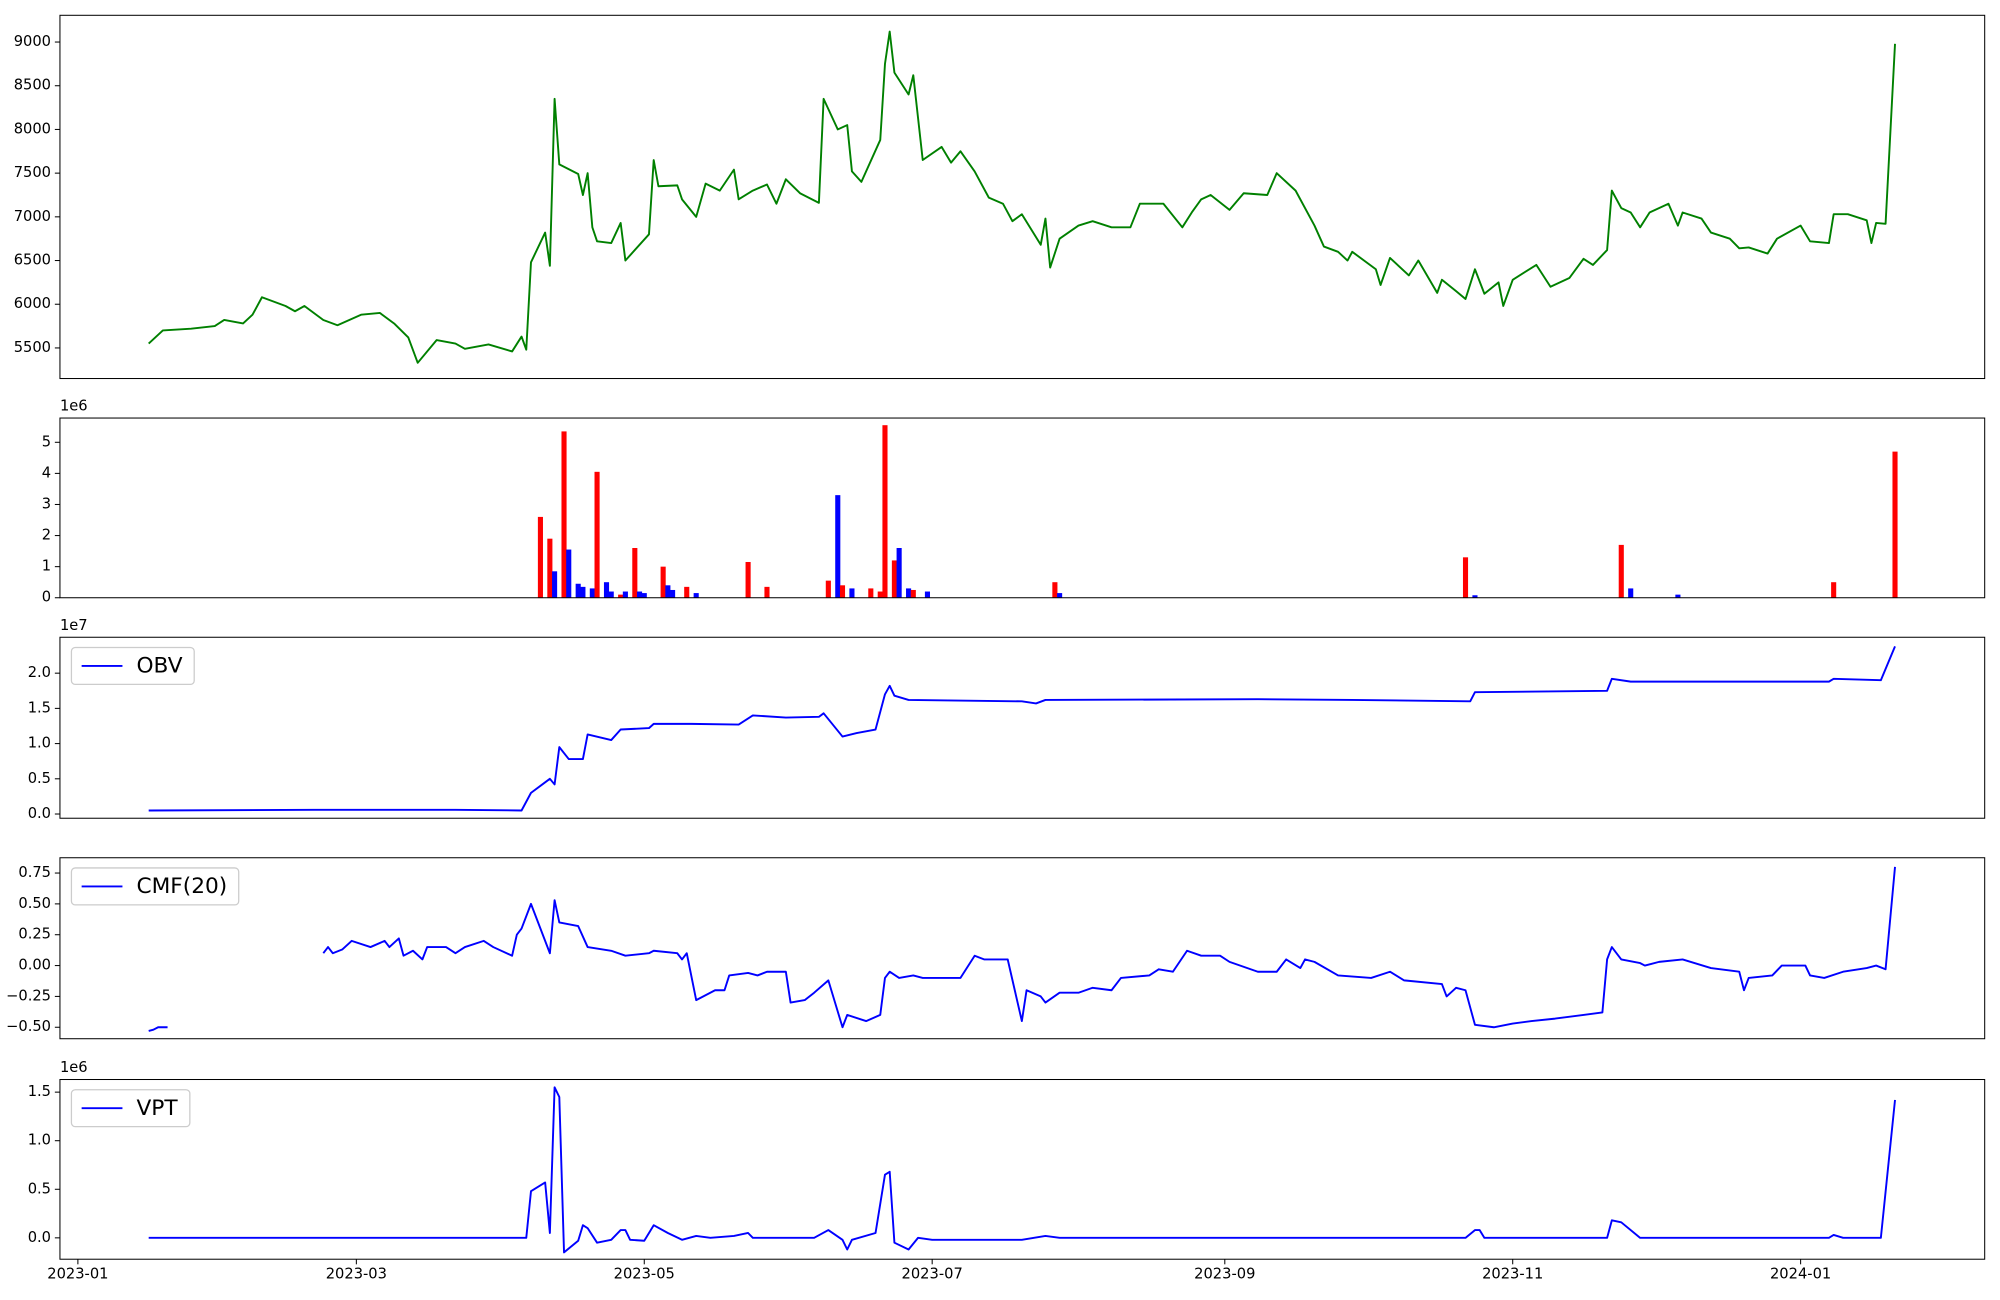 The width and height of the screenshot is (2000, 1300). Describe the element at coordinates (1224, 1274) in the screenshot. I see `x-tick-label: 2023-09` at that location.